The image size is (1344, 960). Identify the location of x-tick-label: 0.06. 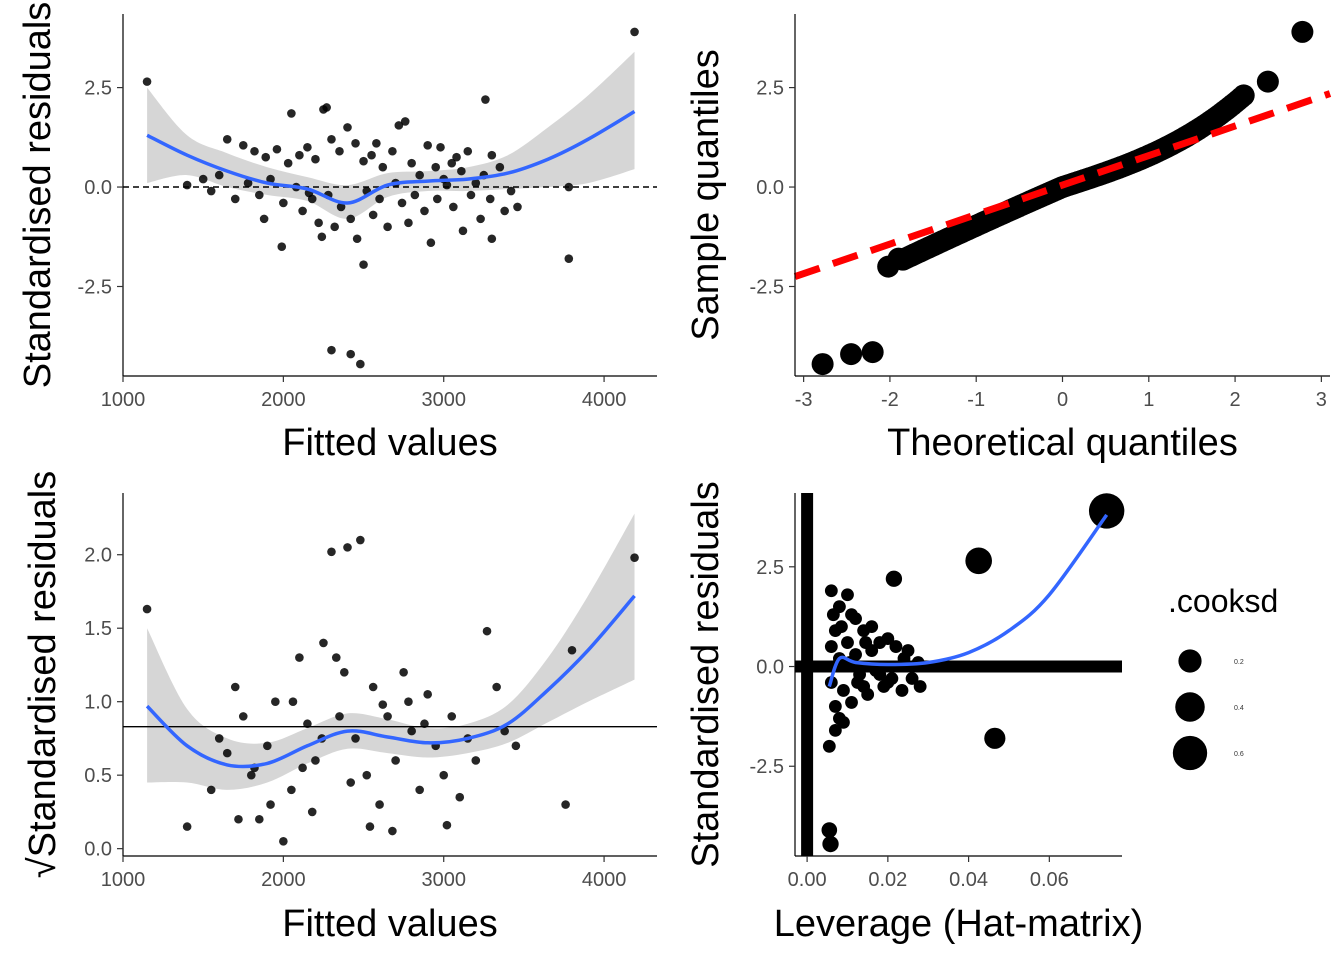
(1049, 880).